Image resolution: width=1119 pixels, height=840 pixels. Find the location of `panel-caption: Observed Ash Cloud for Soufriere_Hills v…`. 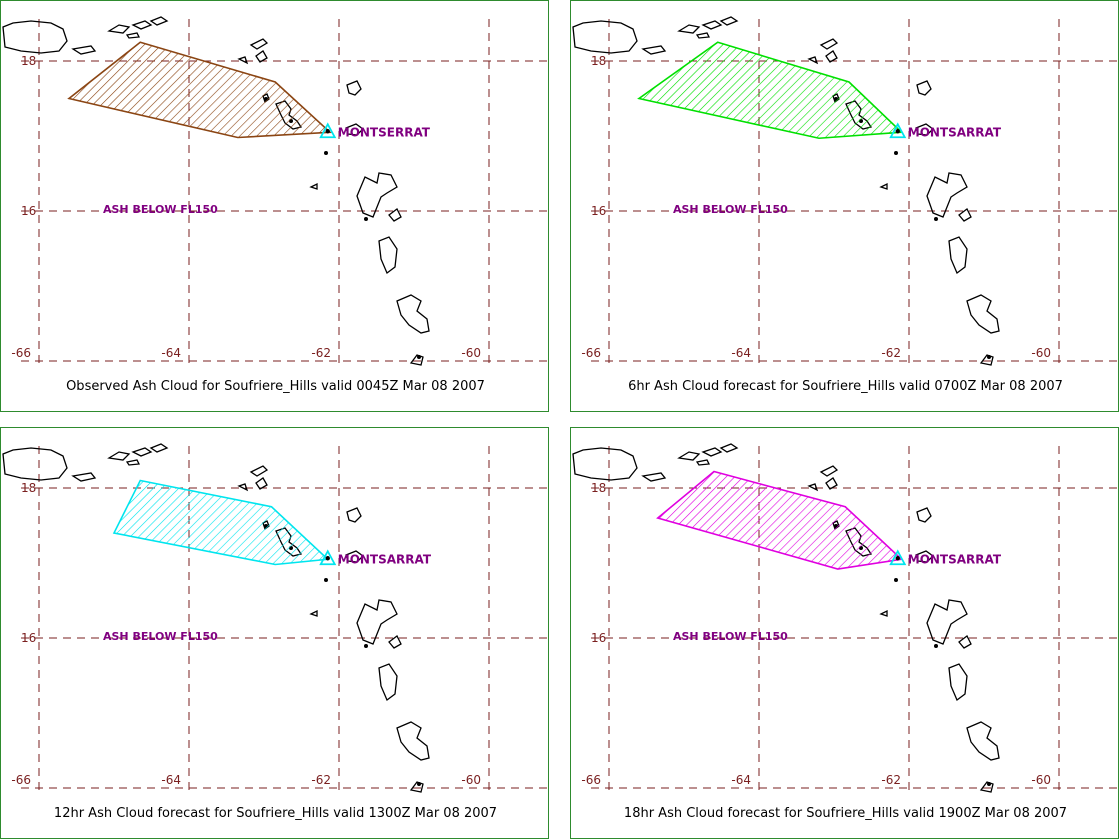

panel-caption: Observed Ash Cloud for Soufriere_Hills v… is located at coordinates (275, 386).